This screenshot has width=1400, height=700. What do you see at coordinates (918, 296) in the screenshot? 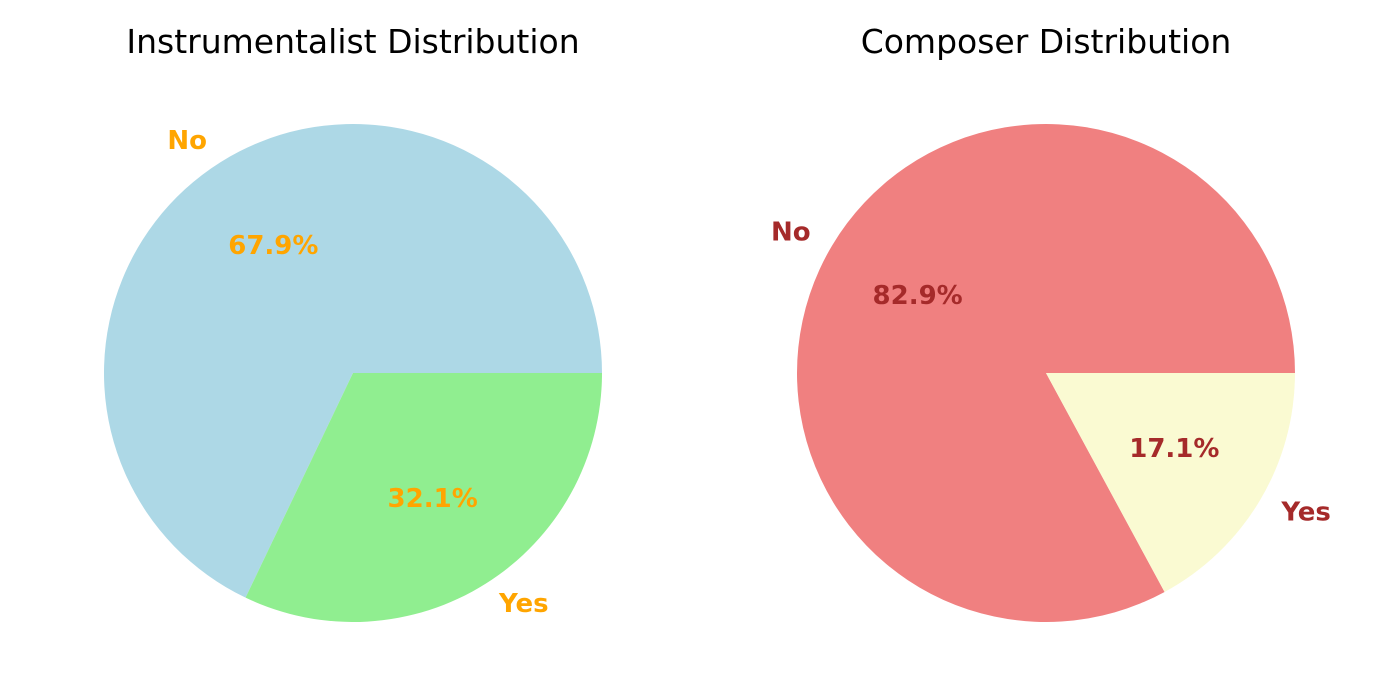
I see `slice-percent-no: 82.9%` at bounding box center [918, 296].